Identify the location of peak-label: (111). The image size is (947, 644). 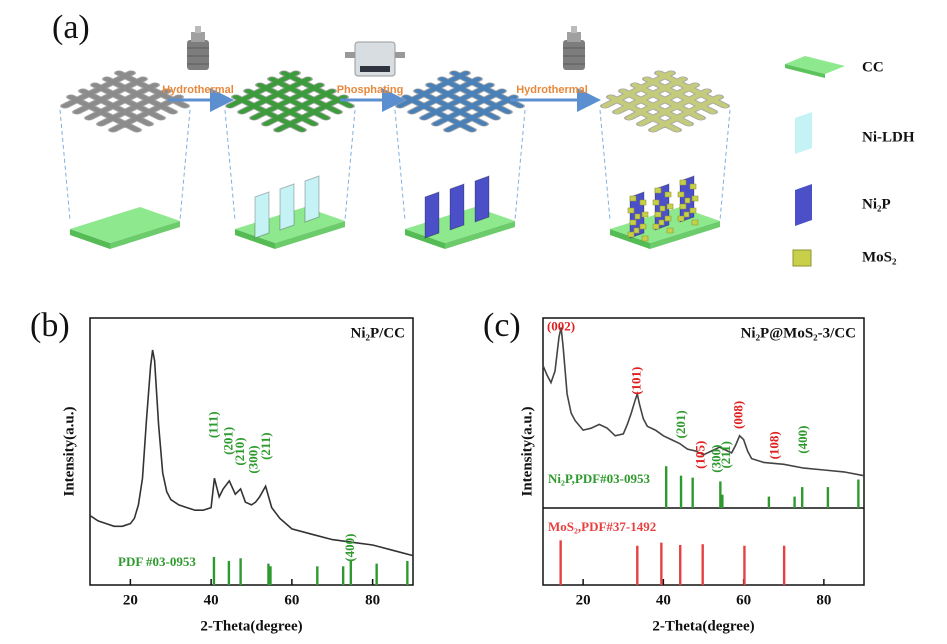
(213, 424).